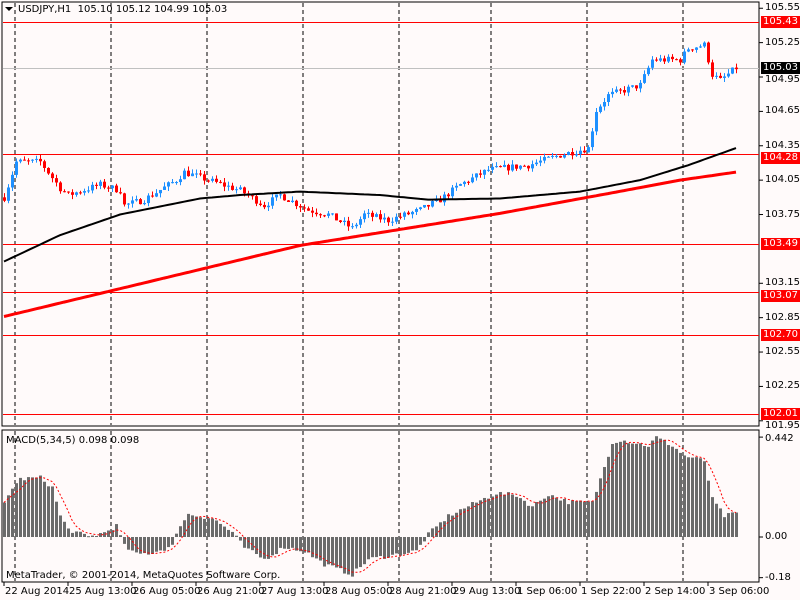  What do you see at coordinates (41, 440) in the screenshot?
I see `macd-name: MACD(5,34,5)` at bounding box center [41, 440].